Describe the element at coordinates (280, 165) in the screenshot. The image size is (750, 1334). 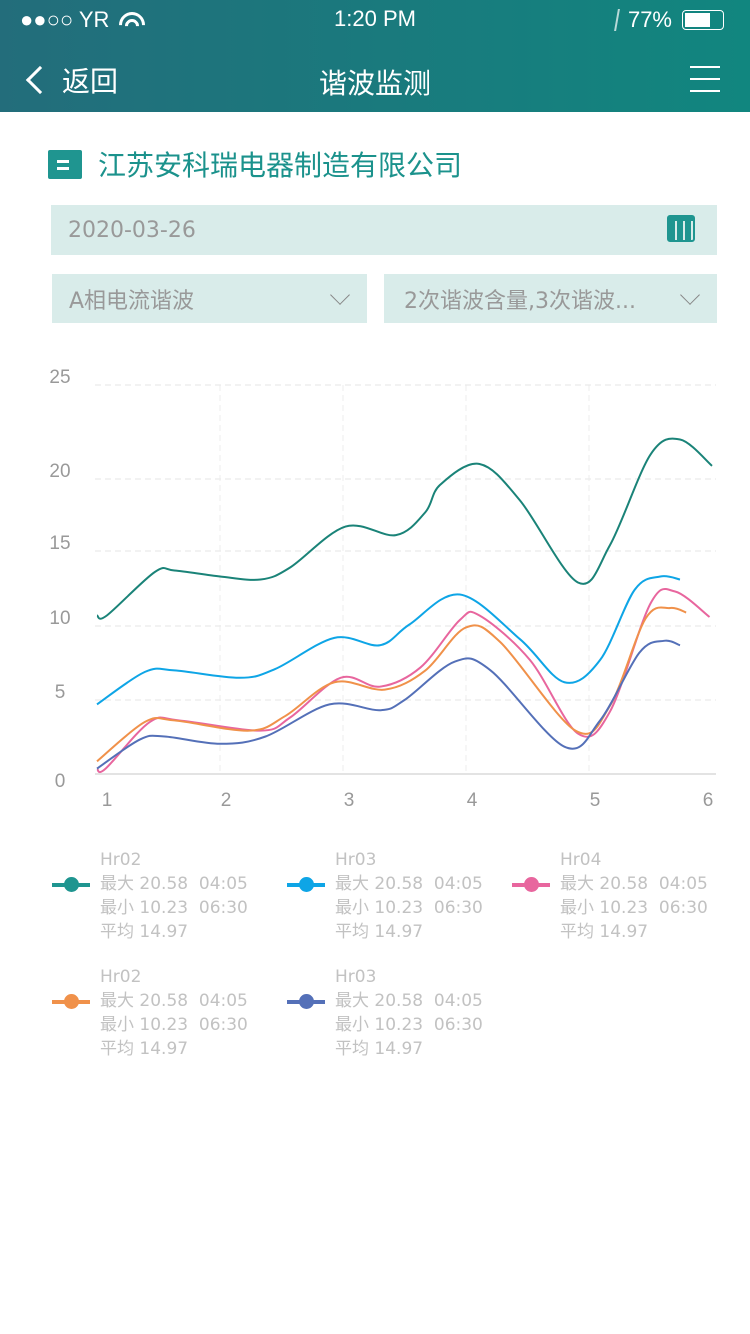
I see `company-name: 江苏安科瑞电器制造有限公司` at that location.